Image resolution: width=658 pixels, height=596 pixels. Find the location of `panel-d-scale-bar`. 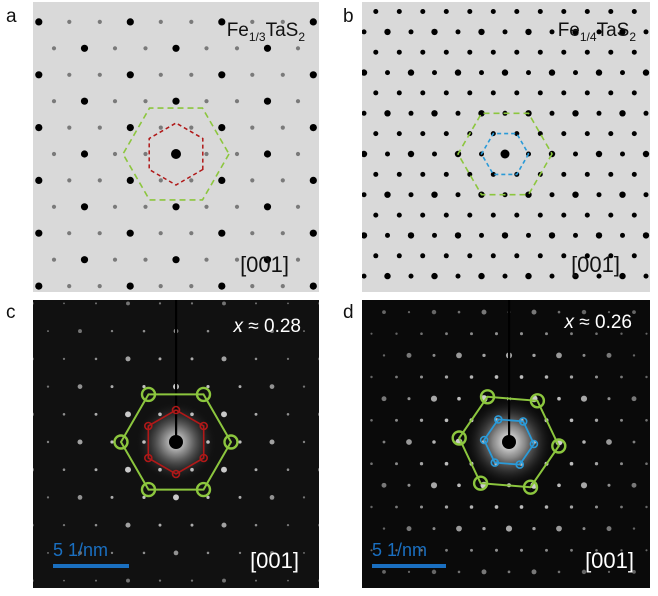

panel-d-scale-bar is located at coordinates (409, 566).